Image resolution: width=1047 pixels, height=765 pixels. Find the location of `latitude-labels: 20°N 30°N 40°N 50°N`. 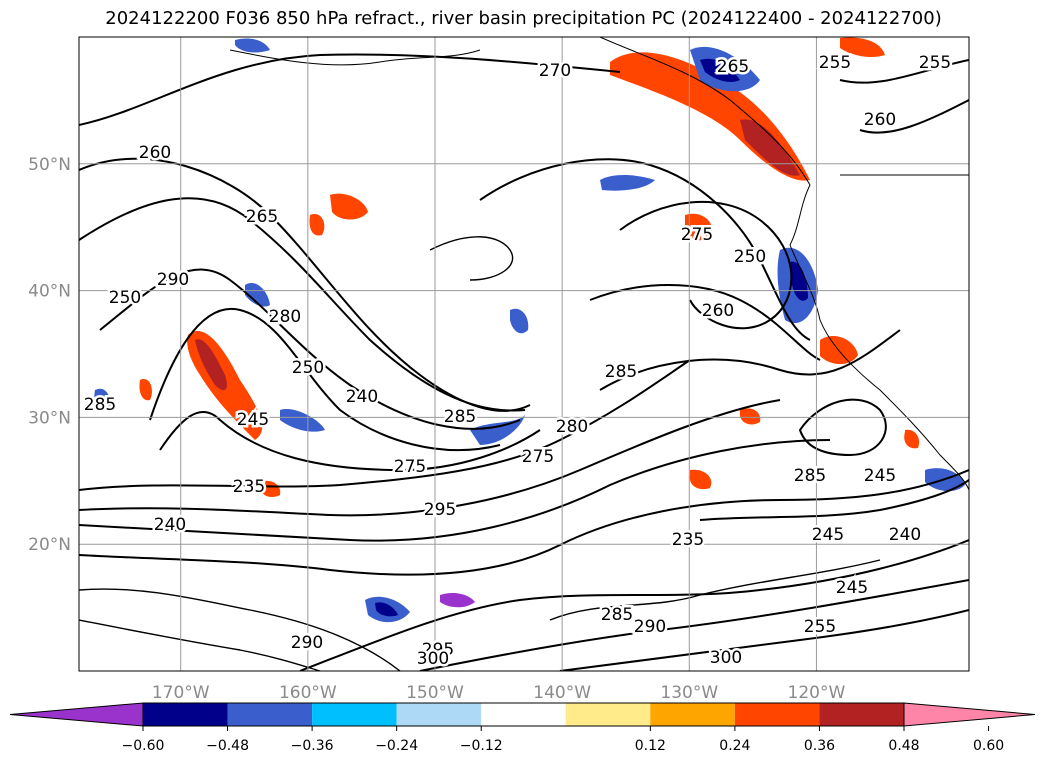

latitude-labels: 20°N 30°N 40°N 50°N is located at coordinates (49, 355).